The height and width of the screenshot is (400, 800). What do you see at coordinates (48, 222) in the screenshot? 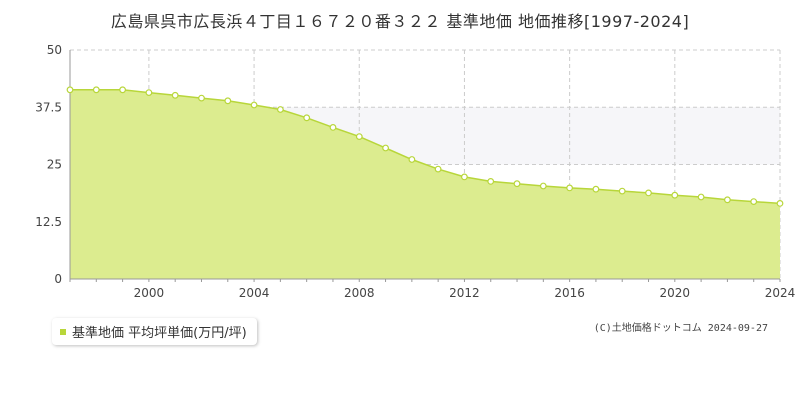
I see `y-tick-label: 12.5` at bounding box center [48, 222].